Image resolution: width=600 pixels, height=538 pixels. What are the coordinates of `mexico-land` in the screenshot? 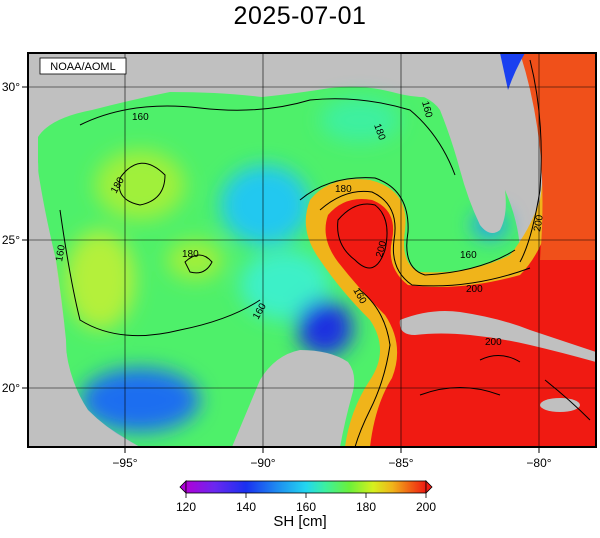 It's located at (84, 293).